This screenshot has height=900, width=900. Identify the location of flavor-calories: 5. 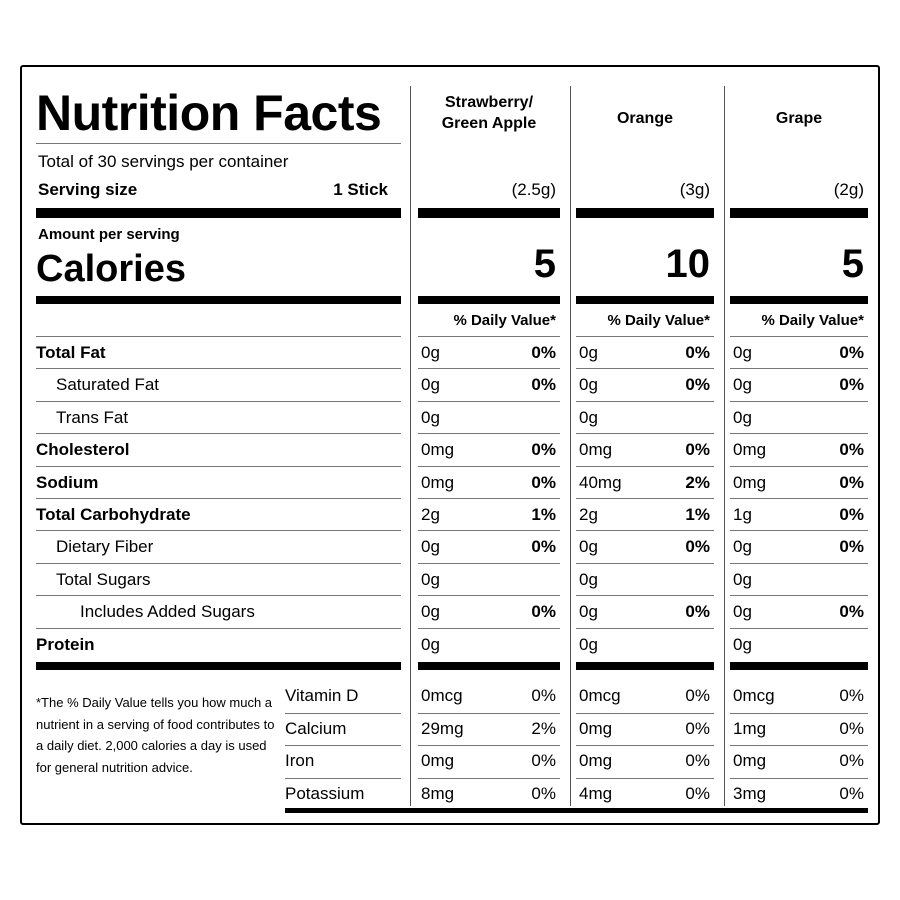
(544, 264).